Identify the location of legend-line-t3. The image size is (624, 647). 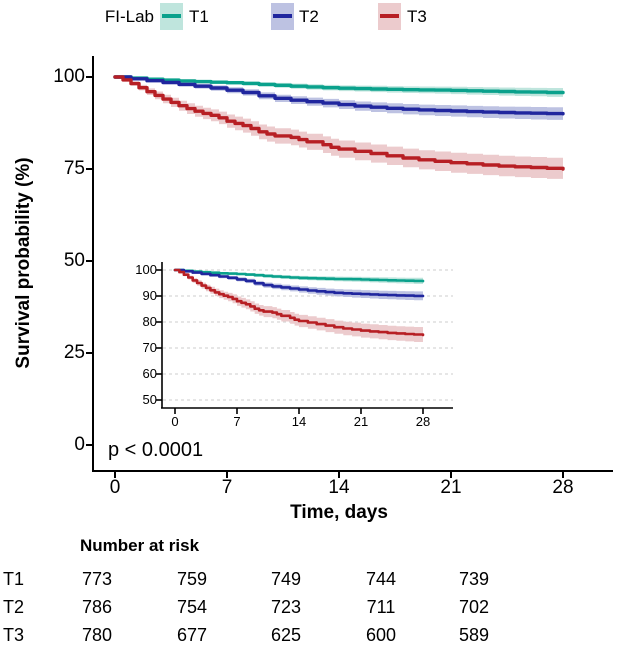
(389, 16).